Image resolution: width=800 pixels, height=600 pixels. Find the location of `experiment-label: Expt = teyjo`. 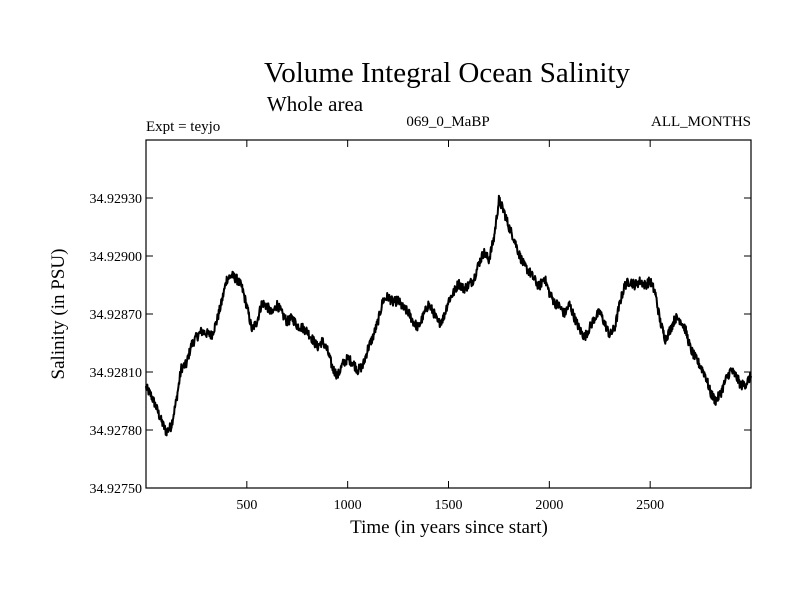

experiment-label: Expt = teyjo is located at coordinates (183, 127).